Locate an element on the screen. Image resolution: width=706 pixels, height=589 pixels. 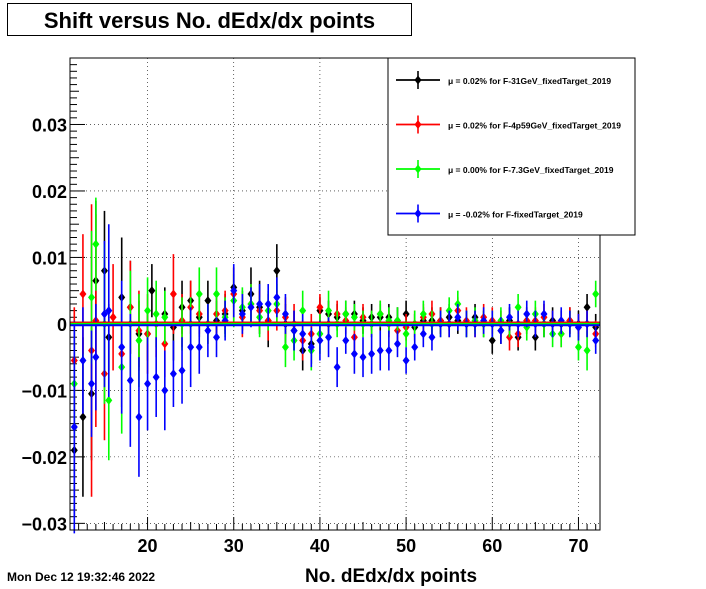
legend-label: μ = 0.02% for F-4p59GeV_fixedTarget_2019 is located at coordinates (534, 126).